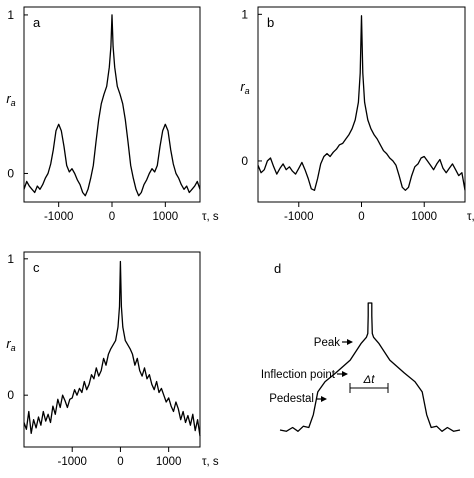 The width and height of the screenshot is (474, 478). What do you see at coordinates (327, 343) in the screenshot?
I see `annotation-peak: Peak` at bounding box center [327, 343].